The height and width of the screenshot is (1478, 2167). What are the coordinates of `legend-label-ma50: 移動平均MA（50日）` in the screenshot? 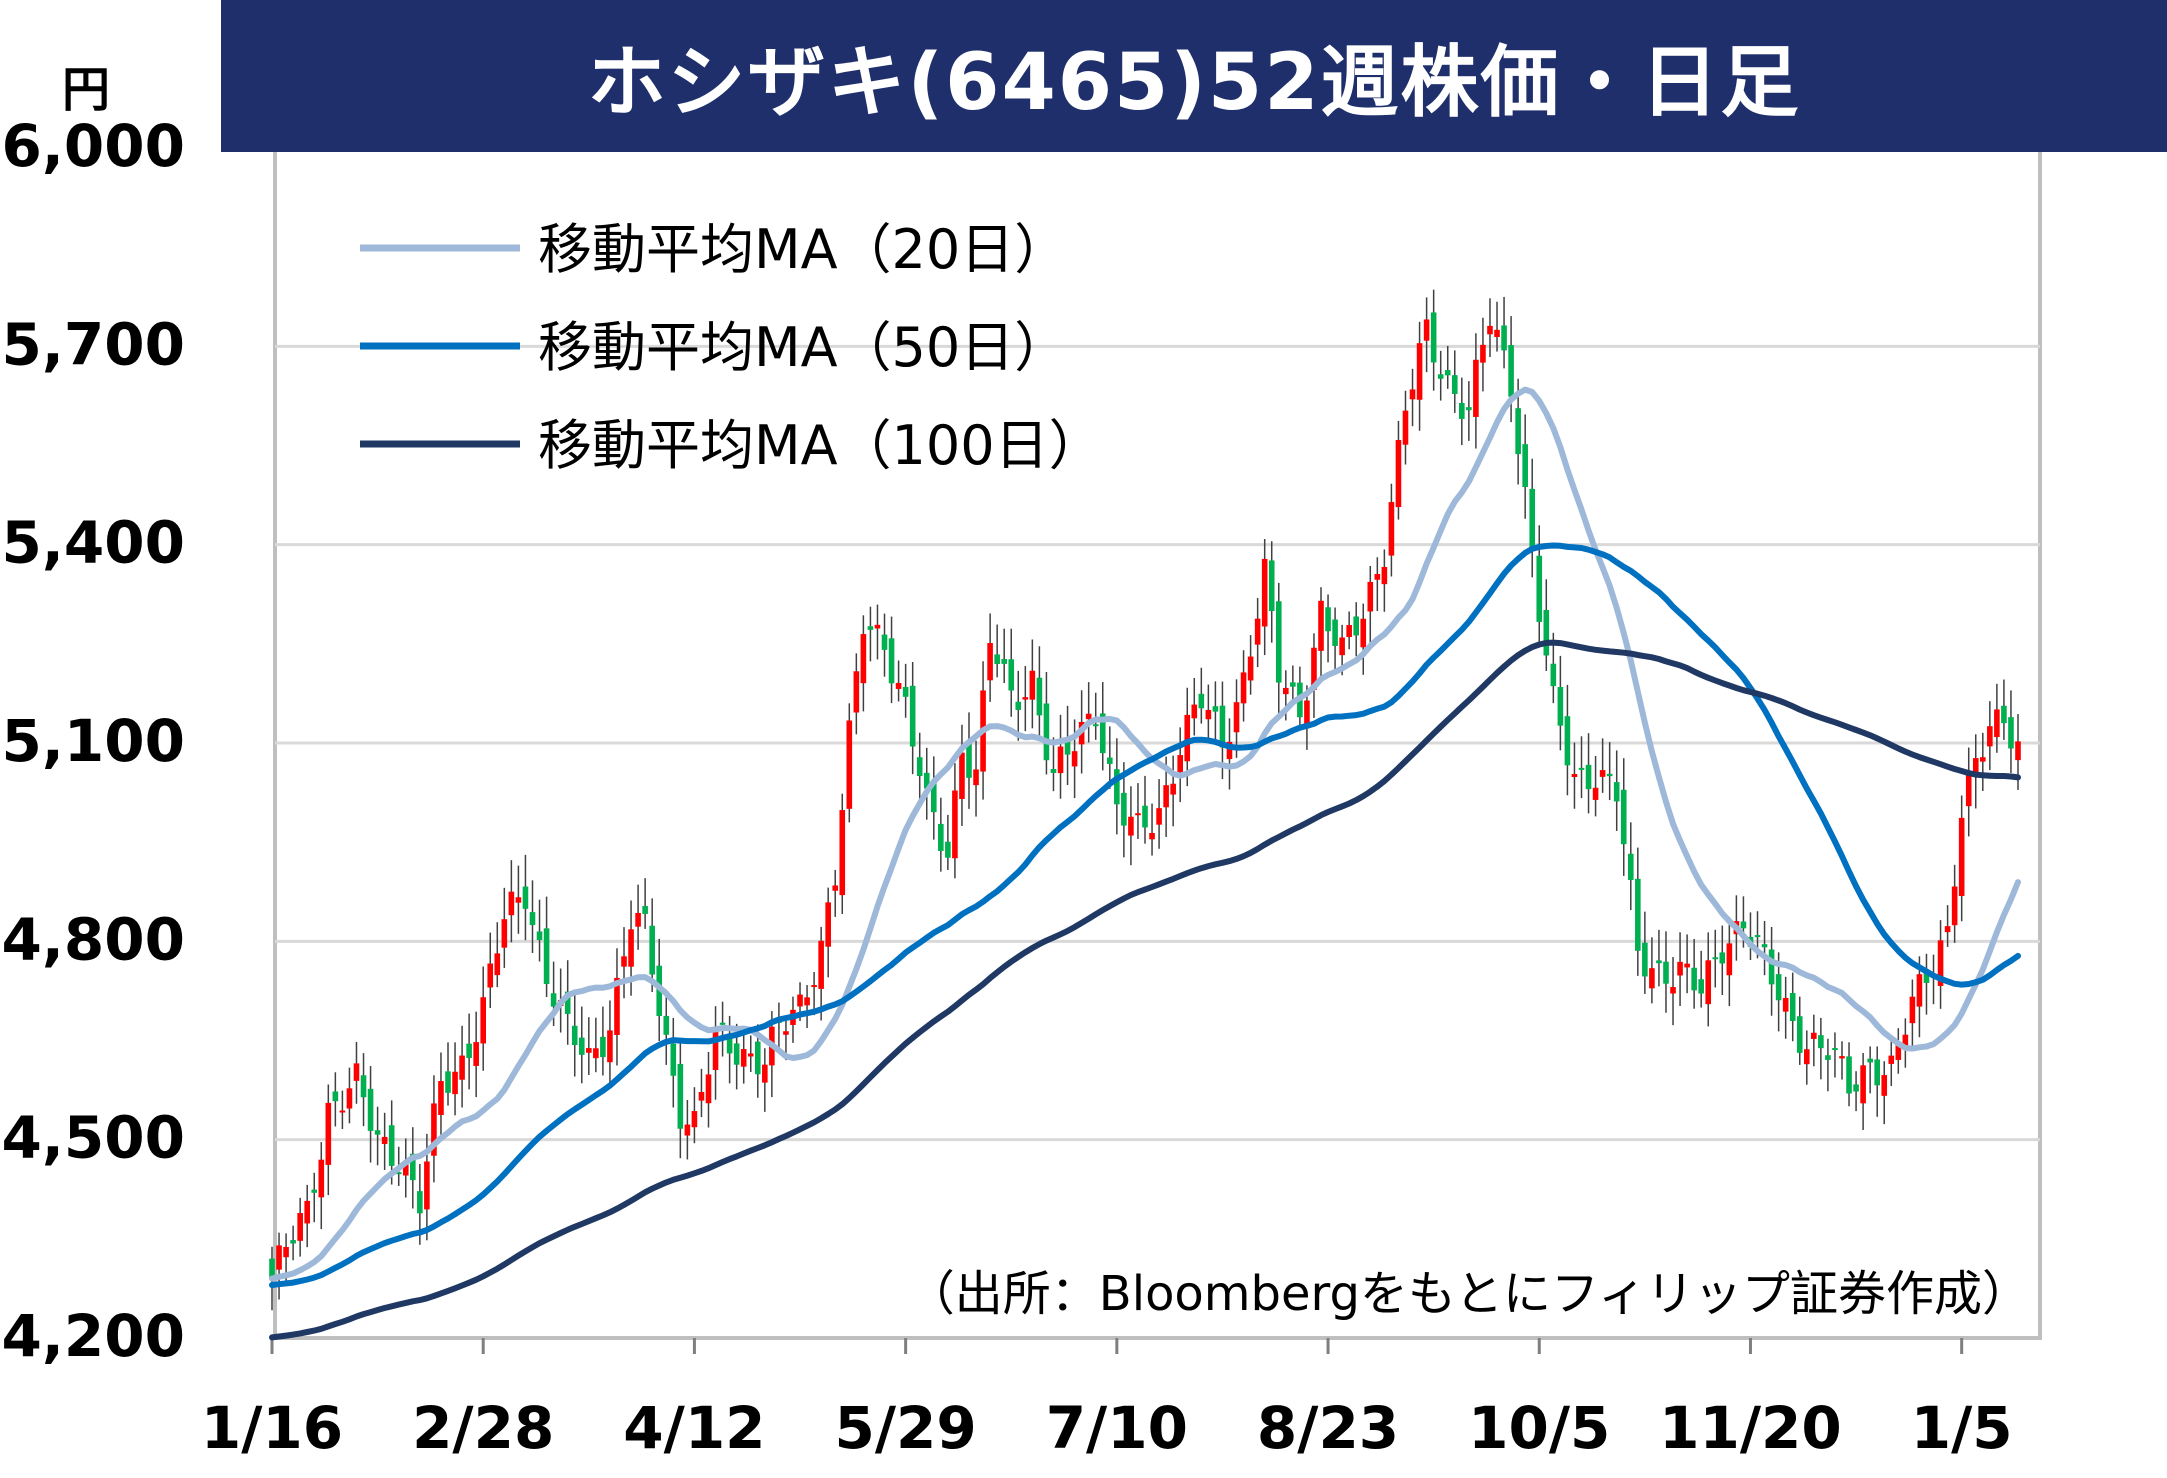 It's located at (803, 347).